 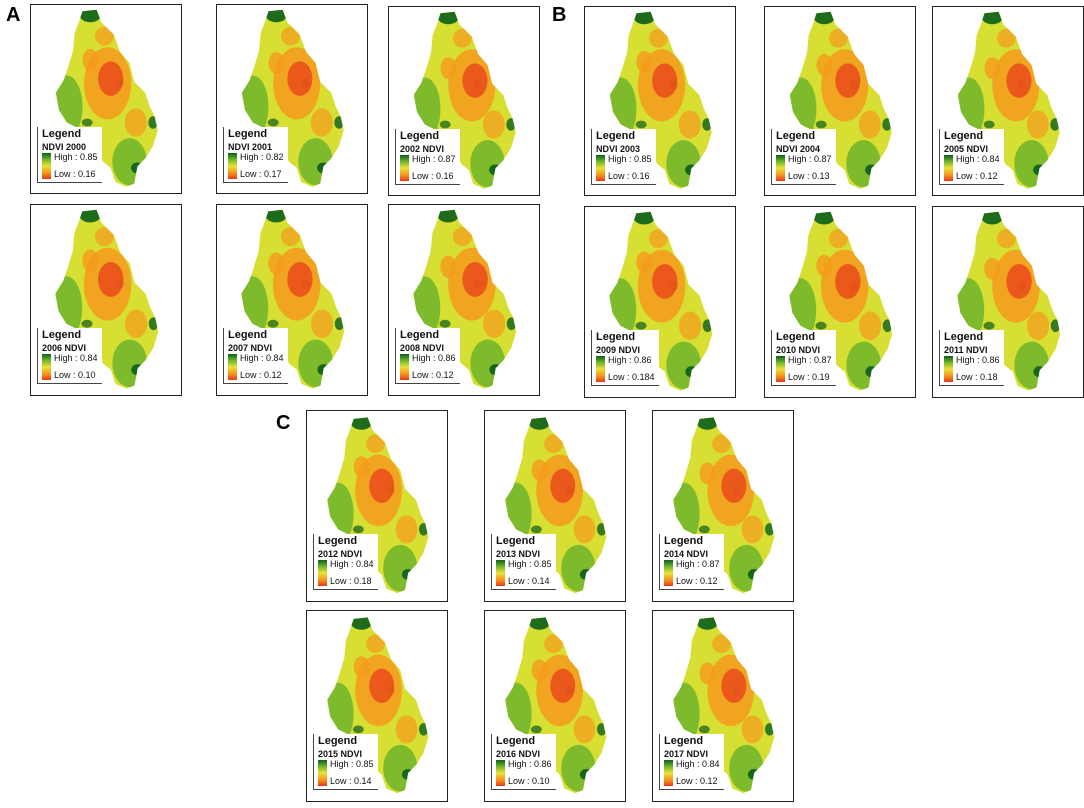 I want to click on legend-low-value: Low : 0.13, so click(x=809, y=175).